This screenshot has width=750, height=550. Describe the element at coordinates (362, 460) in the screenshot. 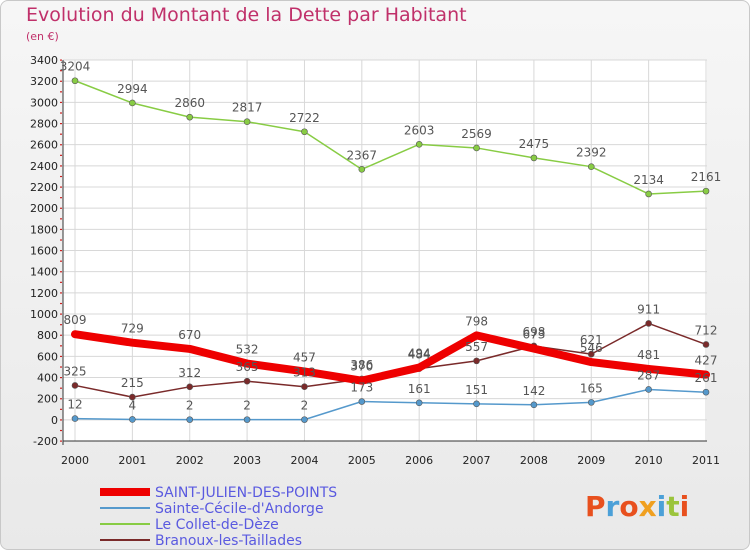

I see `x-tick-label: 2005` at that location.